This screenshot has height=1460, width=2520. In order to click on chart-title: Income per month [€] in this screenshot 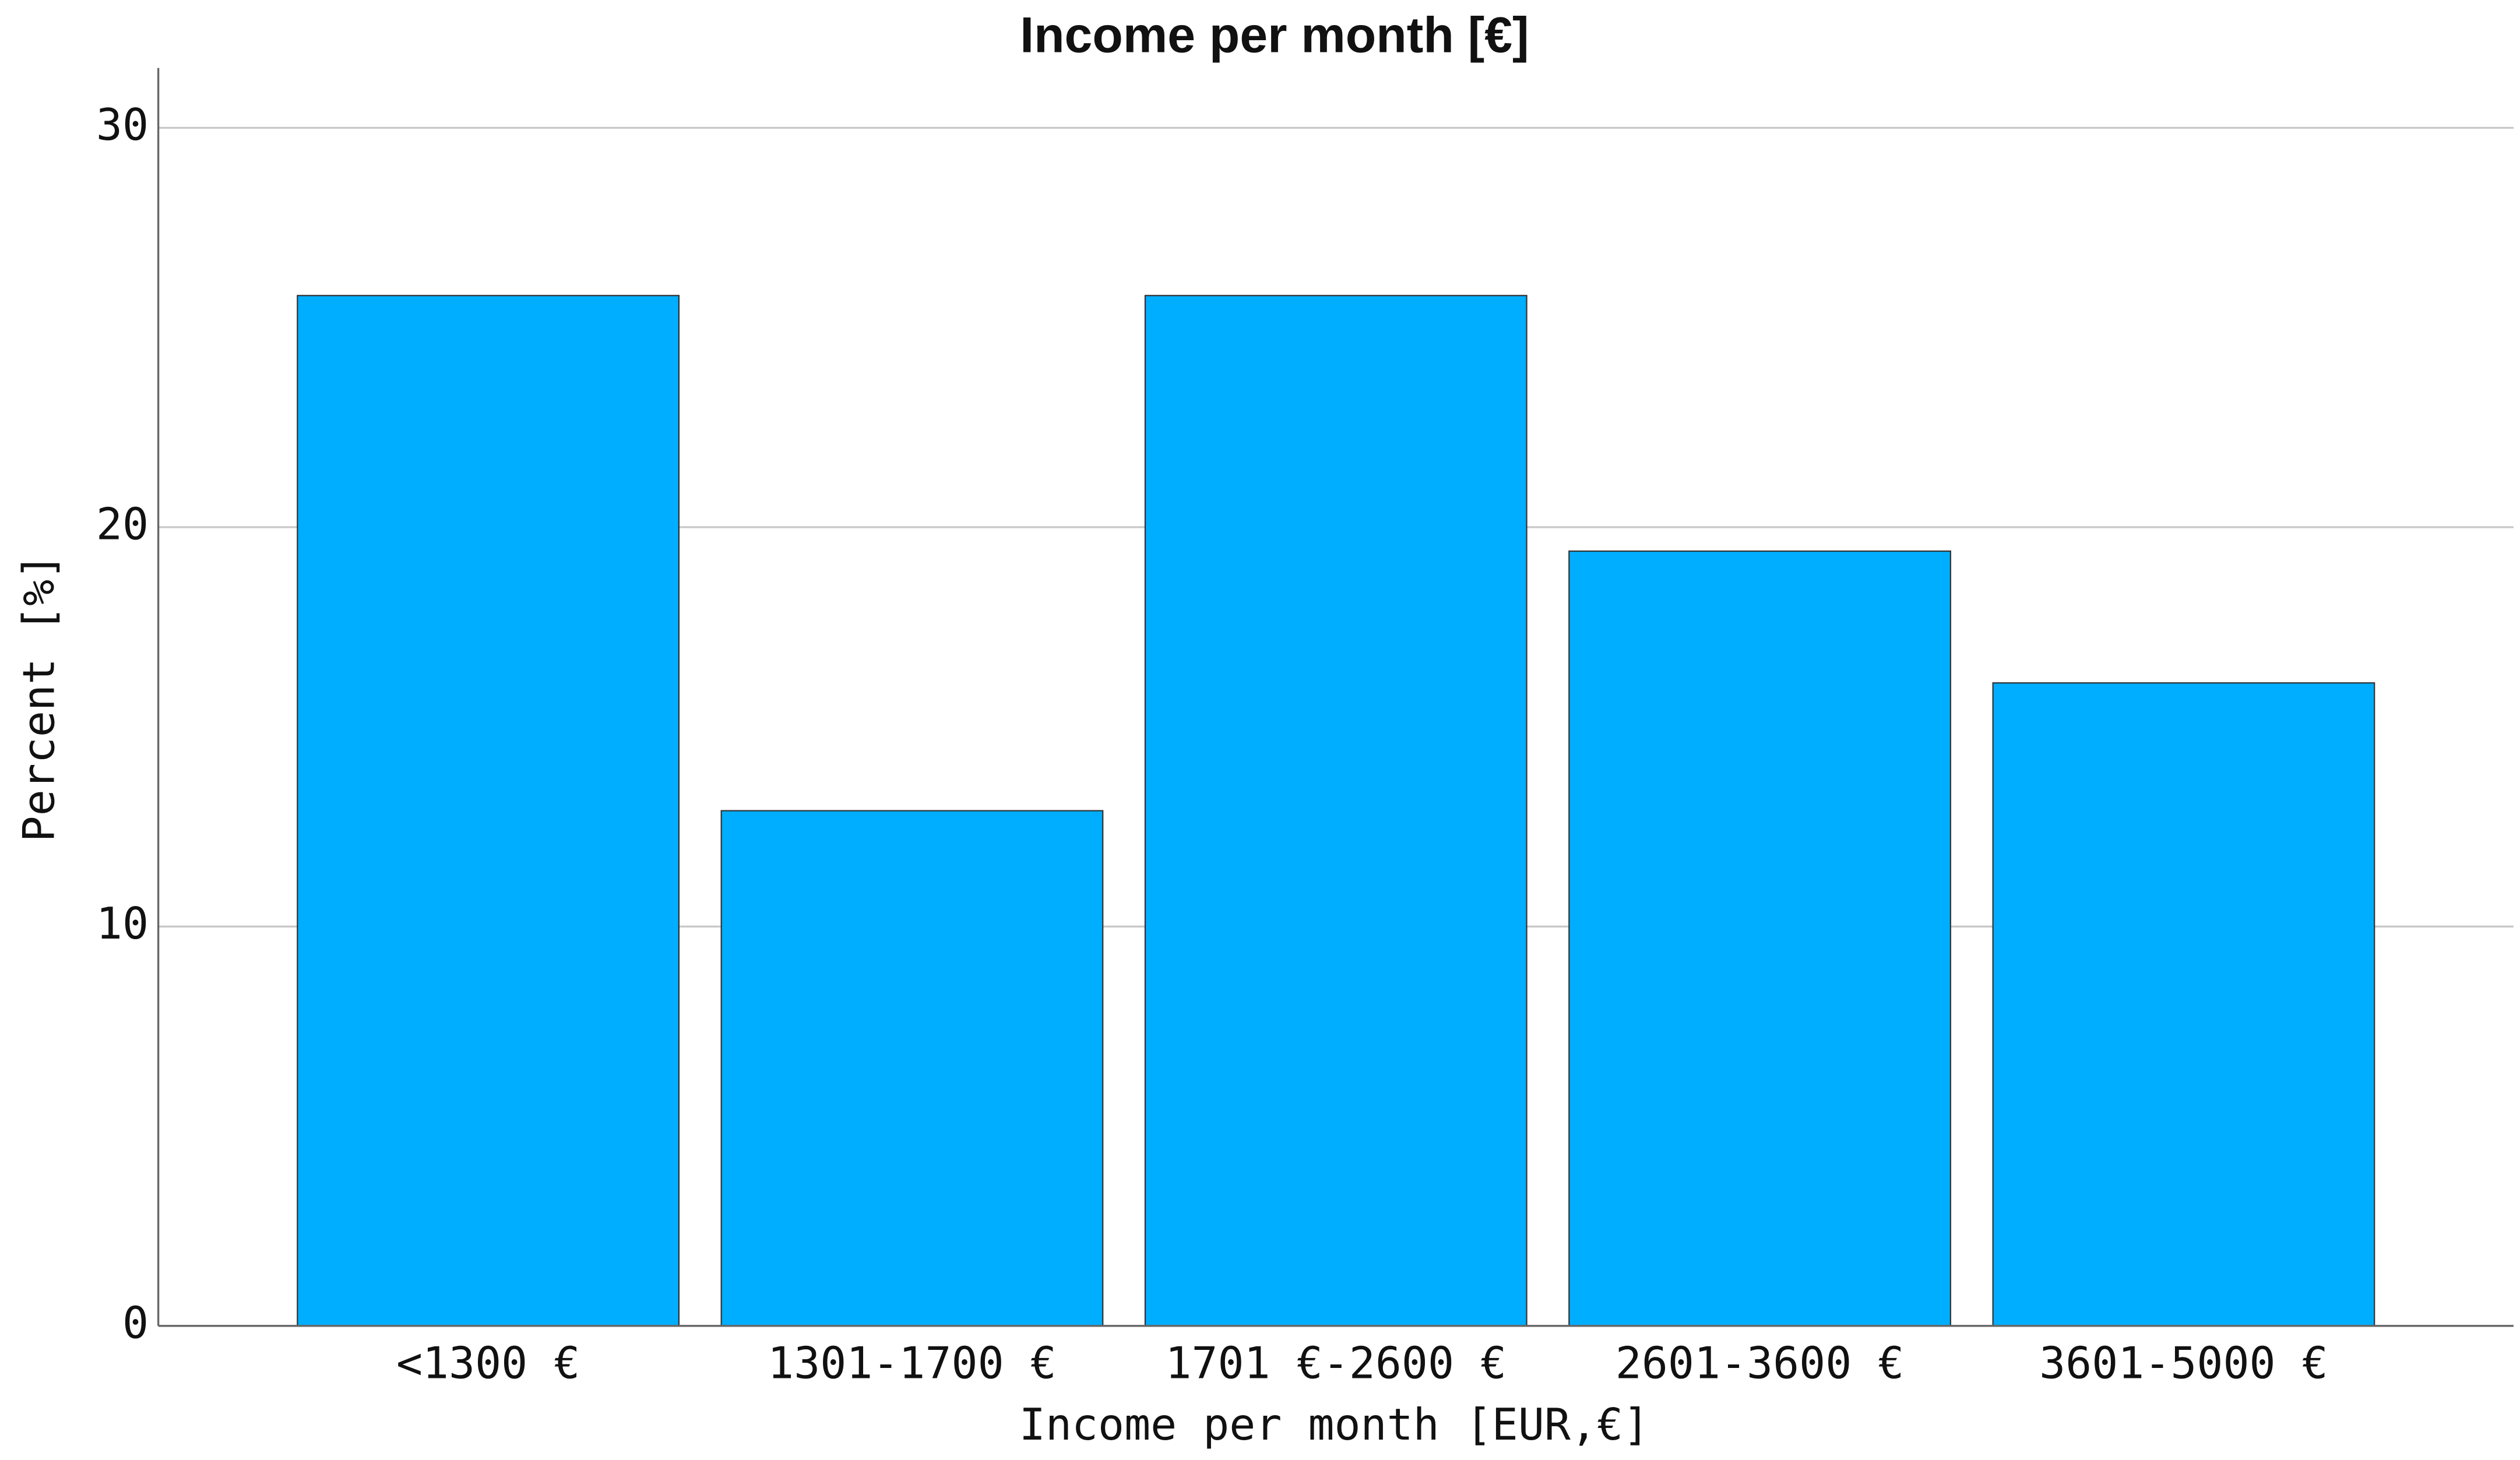, I will do `click(1274, 35)`.